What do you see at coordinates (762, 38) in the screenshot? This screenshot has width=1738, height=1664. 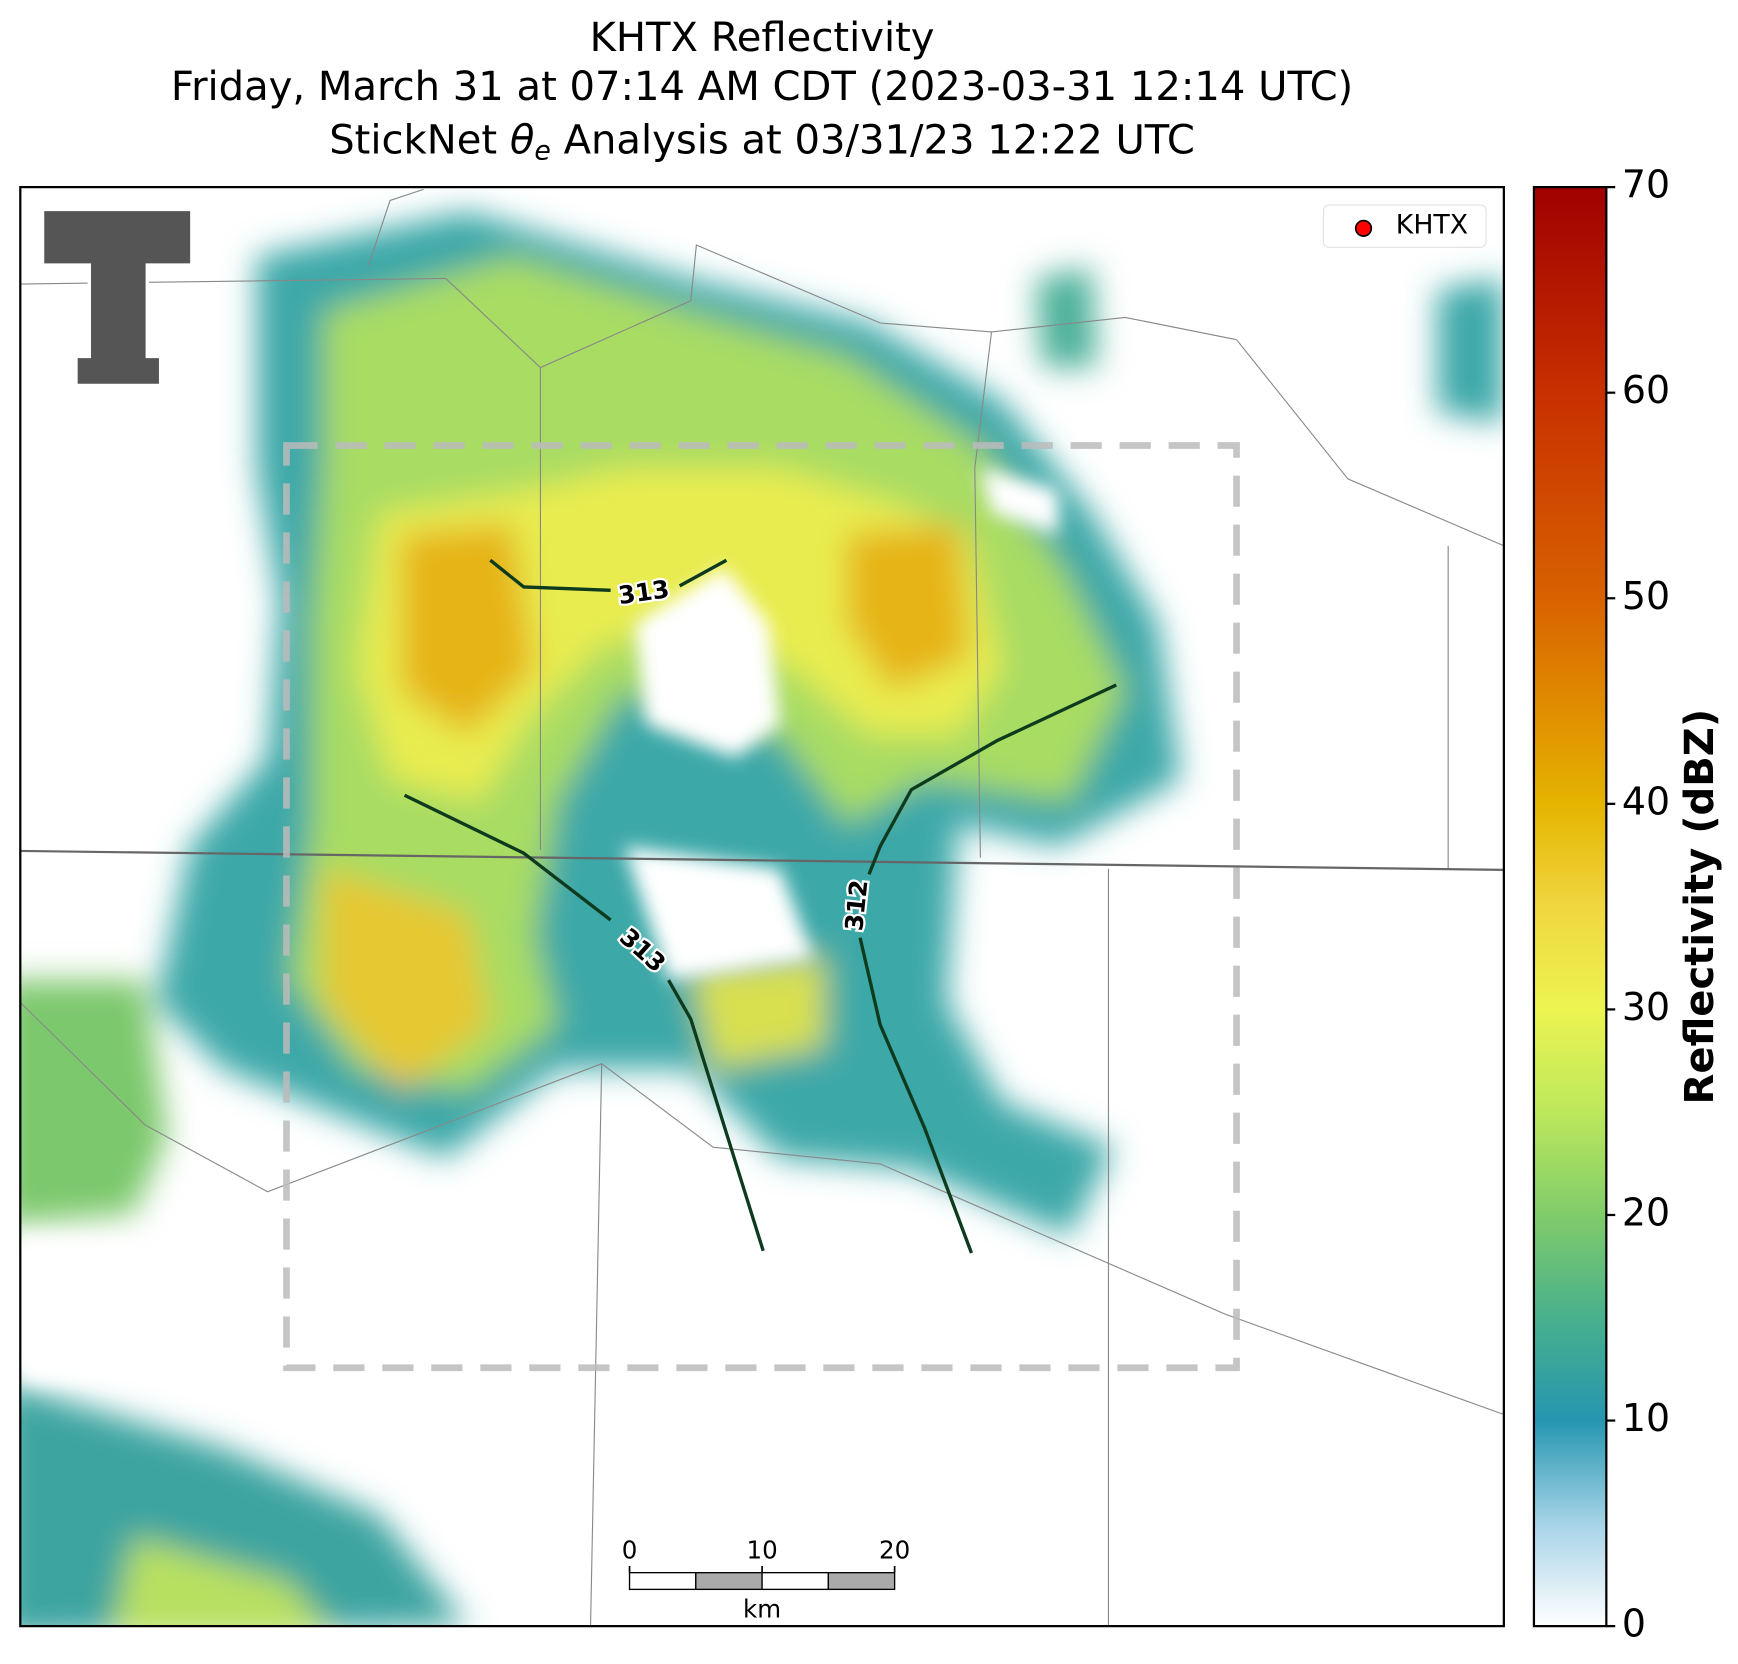 I see `title: KHTX Reflectivity` at bounding box center [762, 38].